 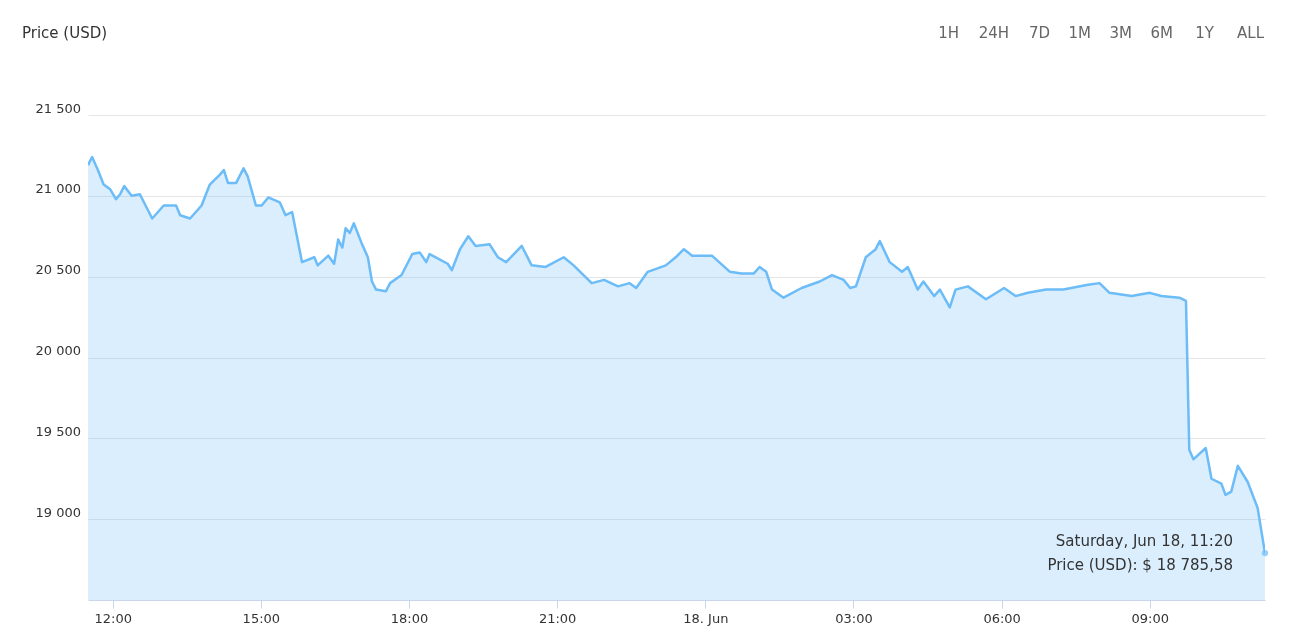 I want to click on x-tick-label: 06:00, so click(x=1002, y=618).